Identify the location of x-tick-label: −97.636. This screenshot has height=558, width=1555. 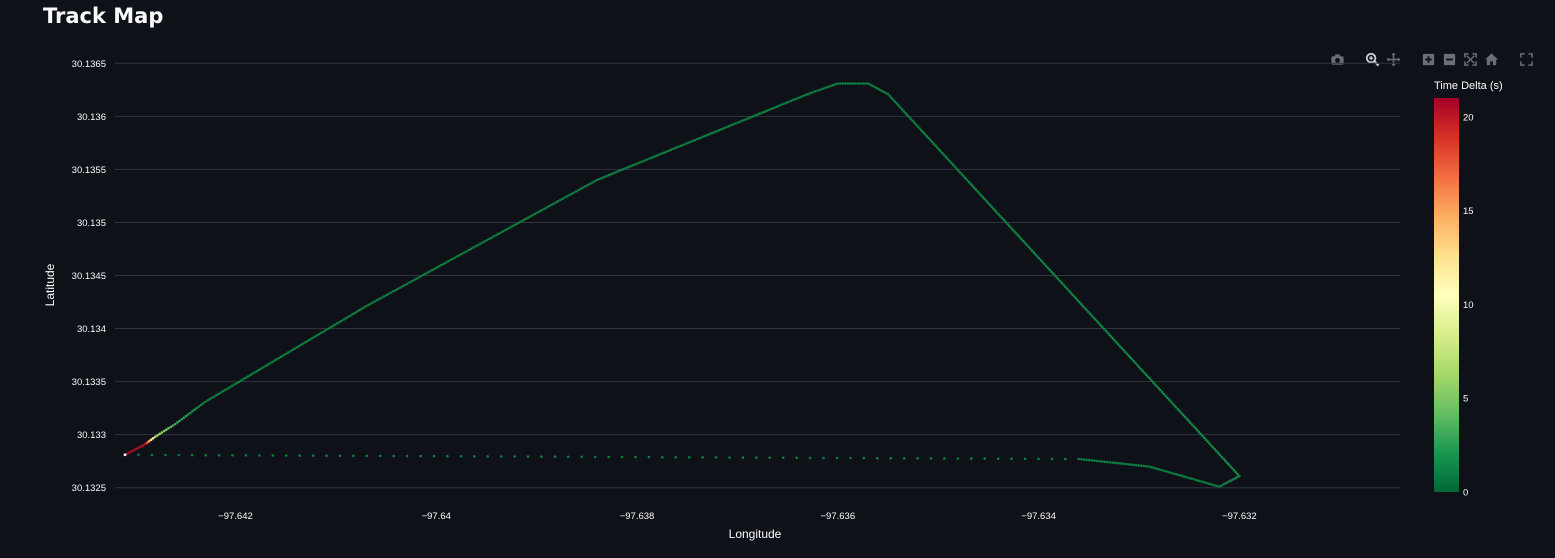
(838, 516).